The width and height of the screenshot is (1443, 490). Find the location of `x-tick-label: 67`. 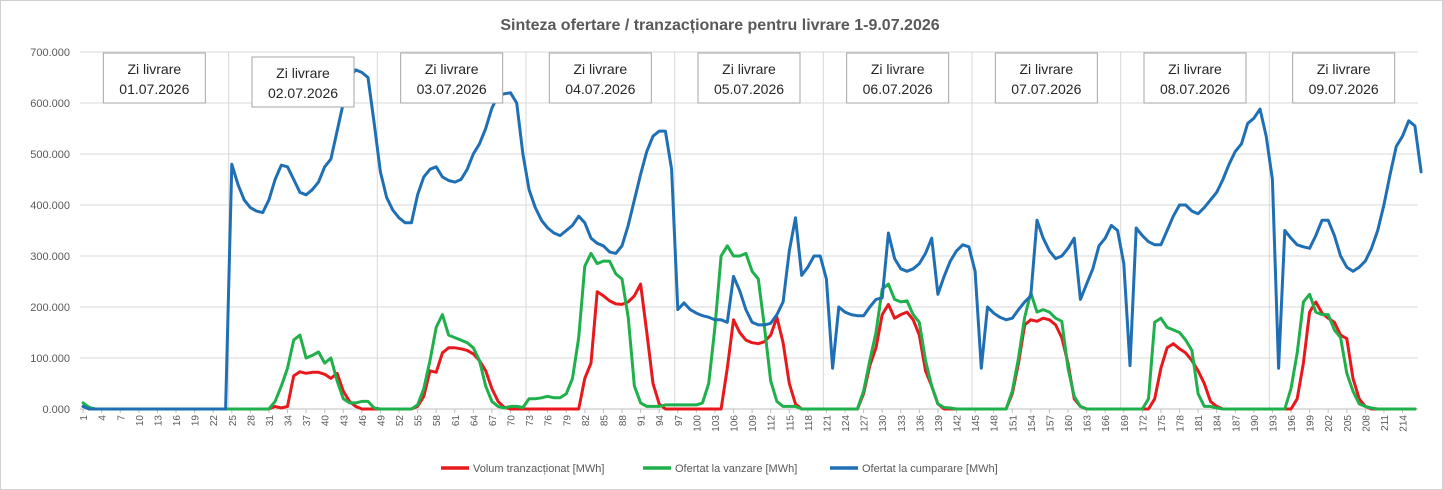

x-tick-label: 67 is located at coordinates (493, 421).